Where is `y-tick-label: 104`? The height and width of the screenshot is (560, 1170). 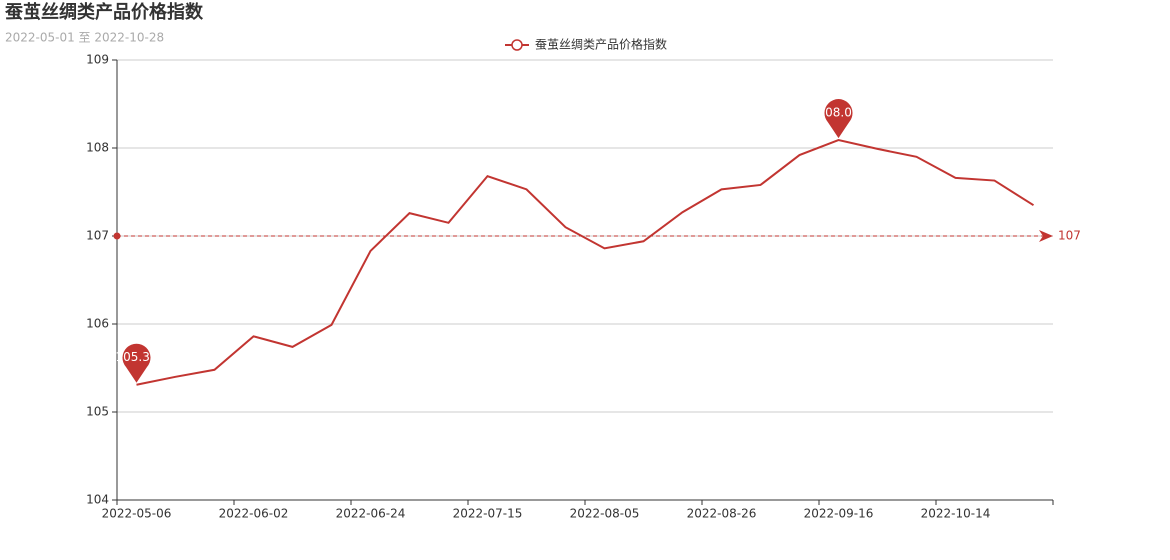
y-tick-label: 104 is located at coordinates (97, 500).